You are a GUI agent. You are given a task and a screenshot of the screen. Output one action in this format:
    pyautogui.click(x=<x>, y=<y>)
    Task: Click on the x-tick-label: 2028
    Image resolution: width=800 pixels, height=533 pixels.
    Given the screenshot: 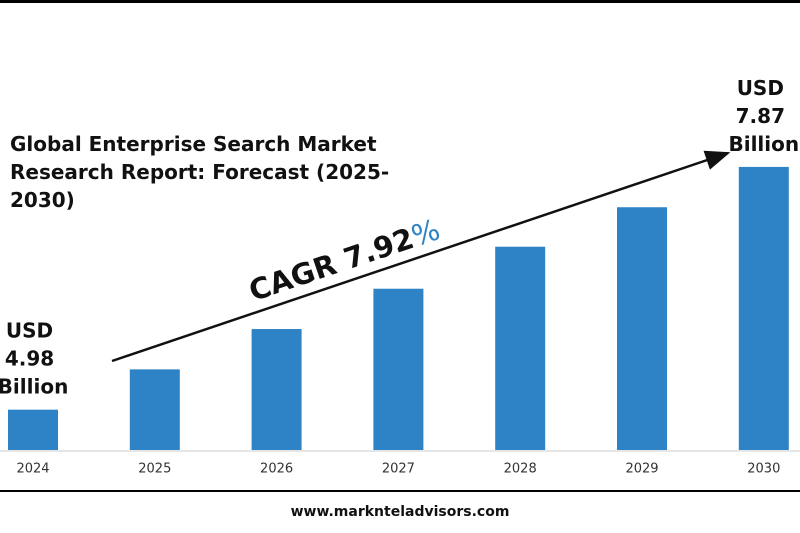 What is the action you would take?
    pyautogui.click(x=520, y=469)
    